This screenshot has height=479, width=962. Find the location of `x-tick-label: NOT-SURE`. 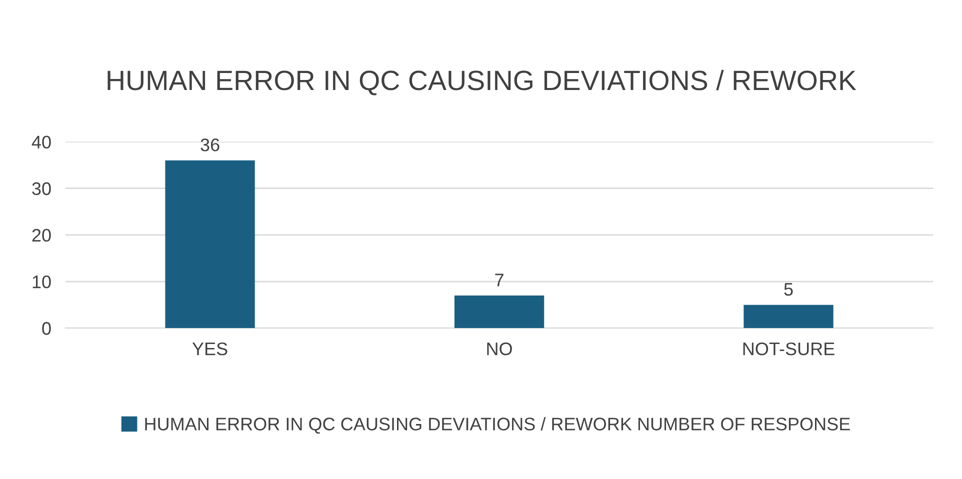

x-tick-label: NOT-SURE is located at coordinates (788, 349).